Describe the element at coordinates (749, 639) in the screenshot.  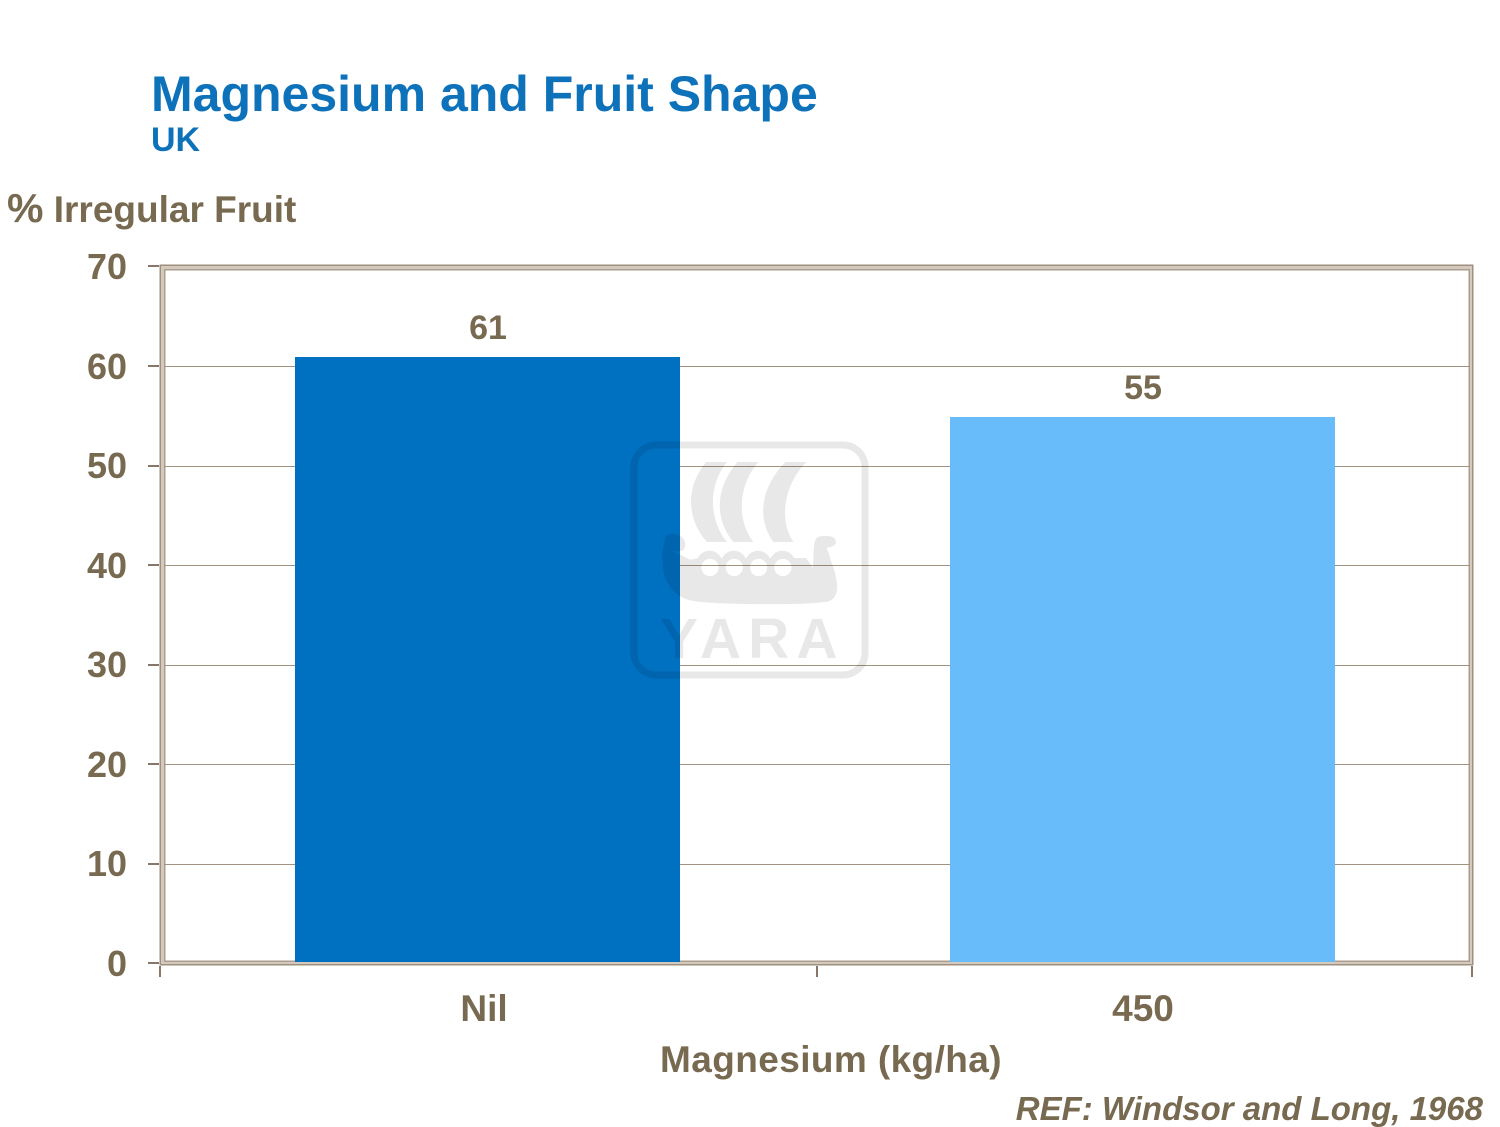
I see `svg-text: YARA` at that location.